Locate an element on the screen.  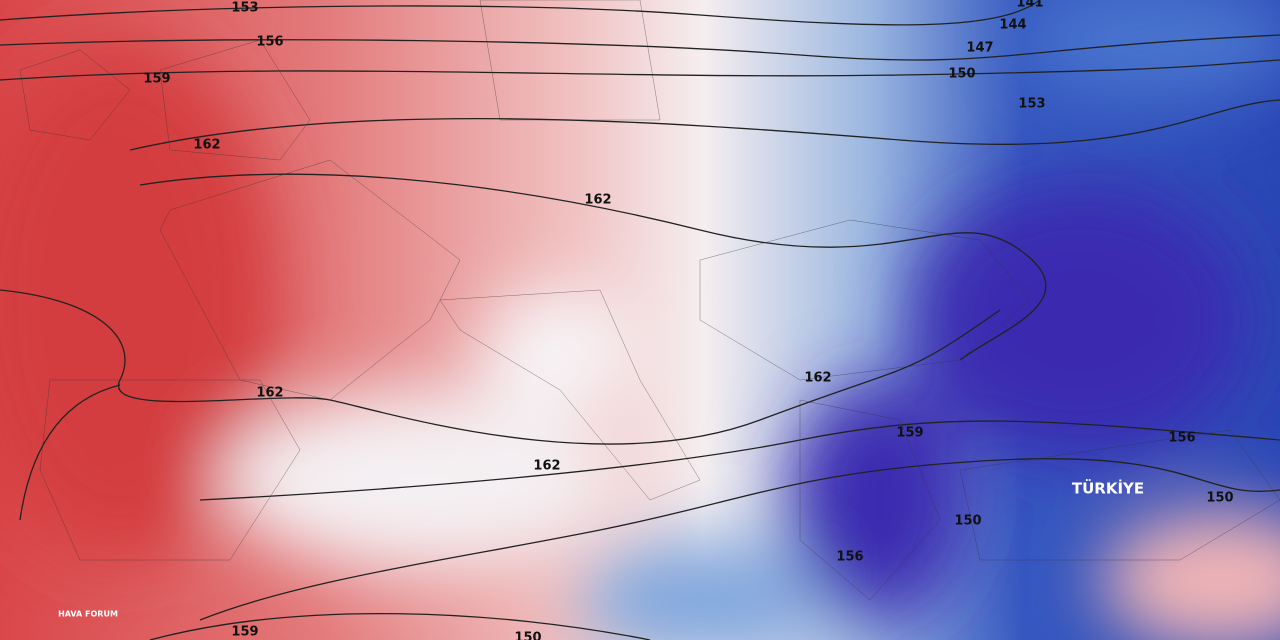
contour-label: 141 is located at coordinates (1029, 5).